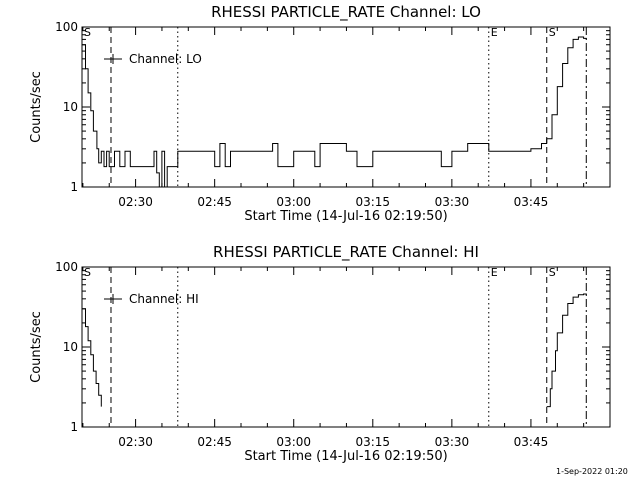  Describe the element at coordinates (346, 252) in the screenshot. I see `chart-title: RHESSI PARTICLE_RATE Channel: HI` at that location.